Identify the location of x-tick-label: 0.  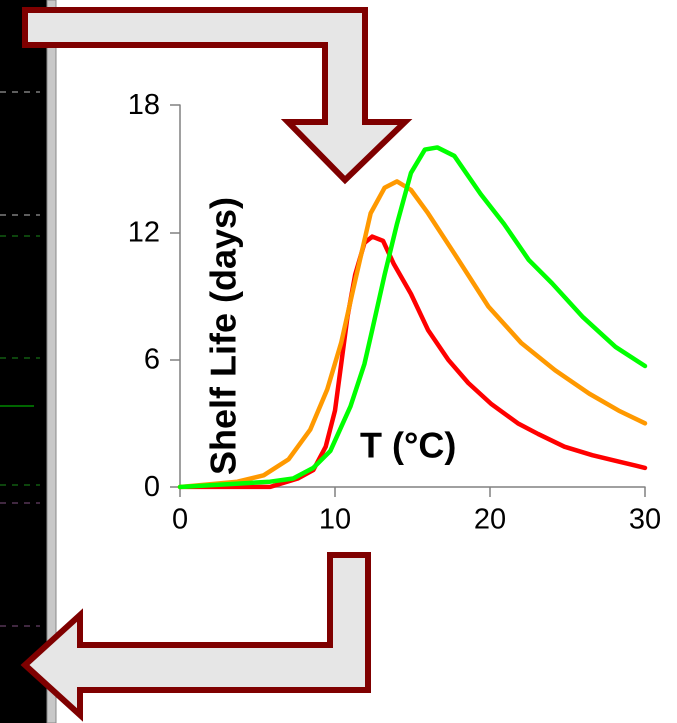
(180, 520).